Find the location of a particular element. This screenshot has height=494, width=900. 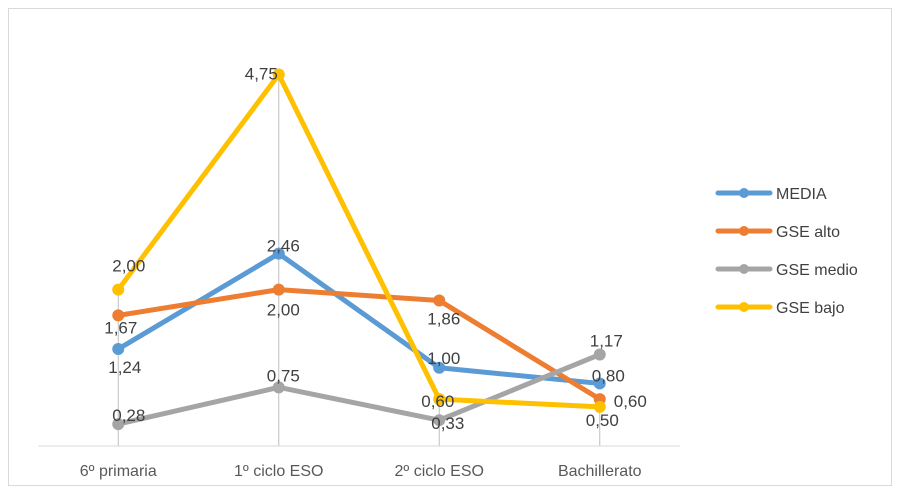

data-label: 1,00 is located at coordinates (443, 358).